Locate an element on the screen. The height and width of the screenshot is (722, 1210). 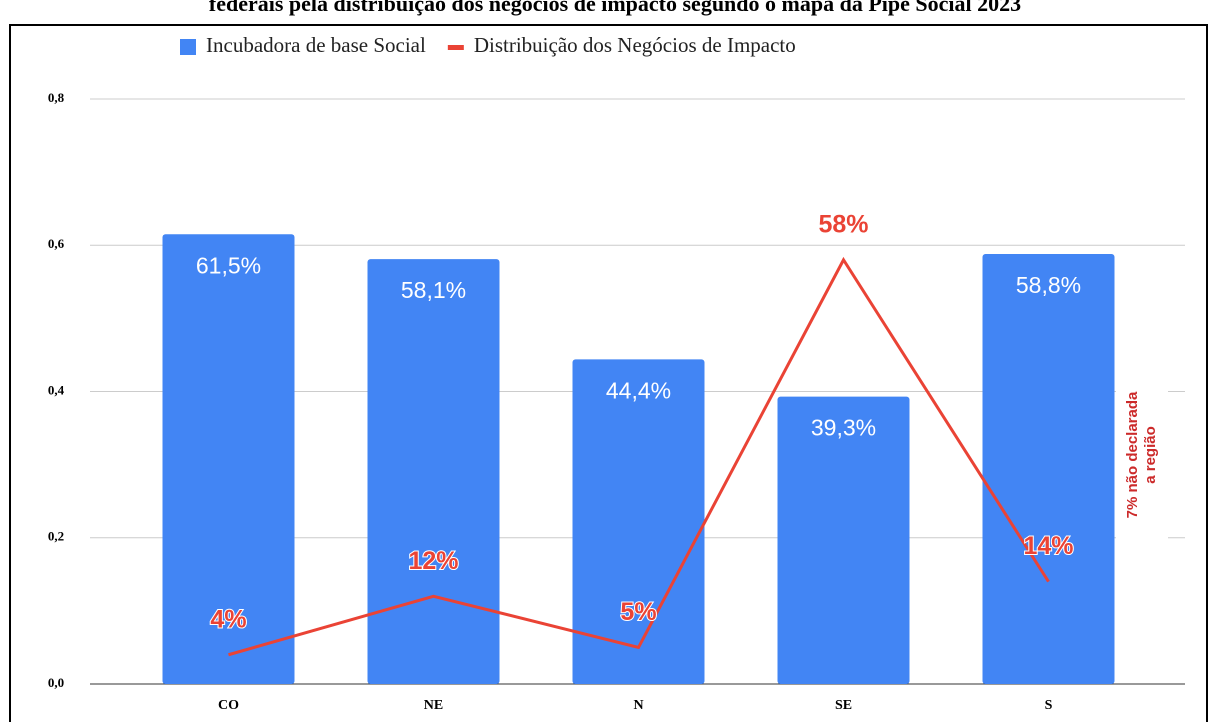
legend-label: Distribuição dos Negócios de Impacto is located at coordinates (635, 45).